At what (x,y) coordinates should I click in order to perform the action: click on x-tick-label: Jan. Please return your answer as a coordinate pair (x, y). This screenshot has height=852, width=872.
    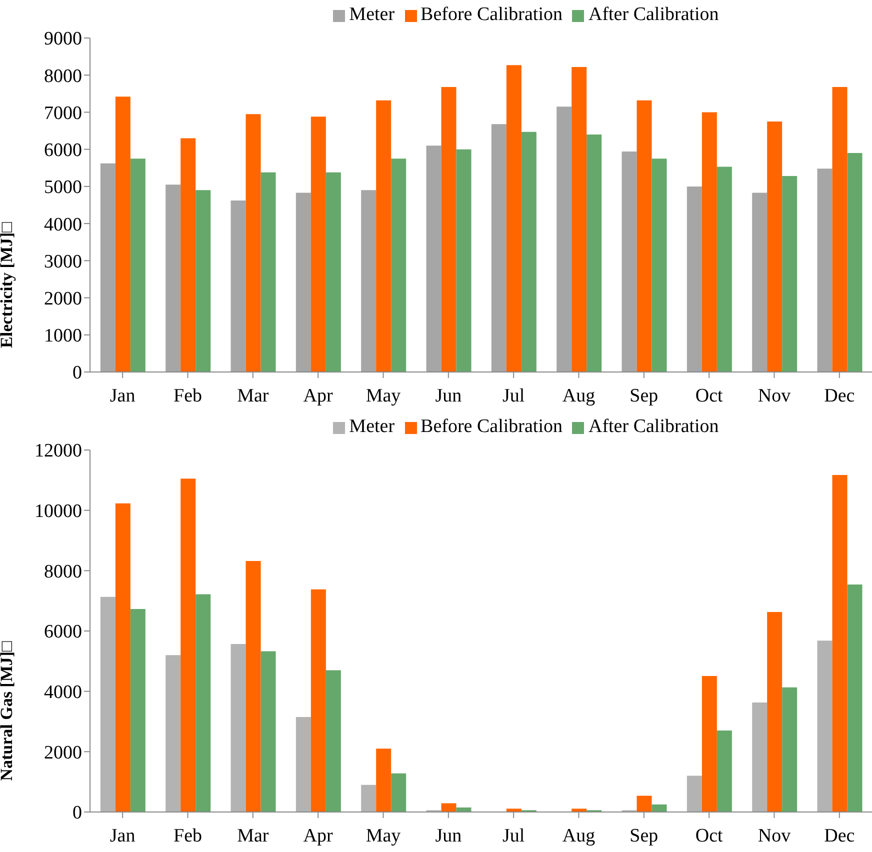
    Looking at the image, I should click on (123, 835).